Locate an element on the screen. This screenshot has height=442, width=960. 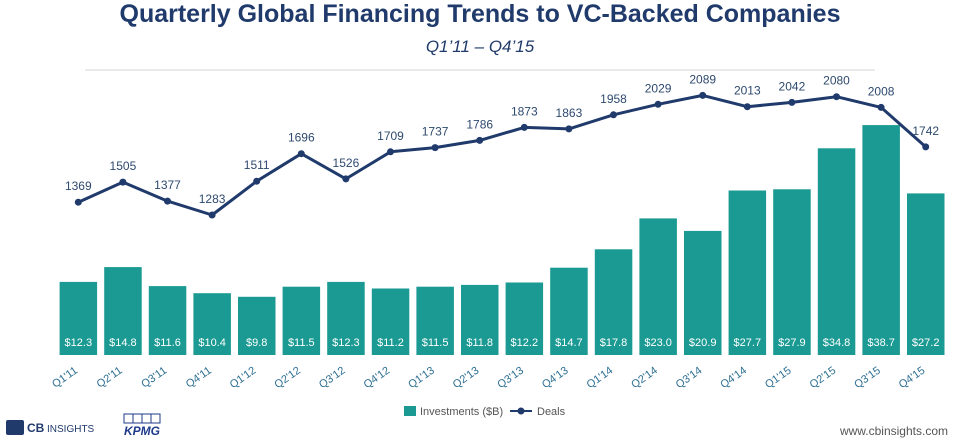
deals-label: 1737 is located at coordinates (435, 132).